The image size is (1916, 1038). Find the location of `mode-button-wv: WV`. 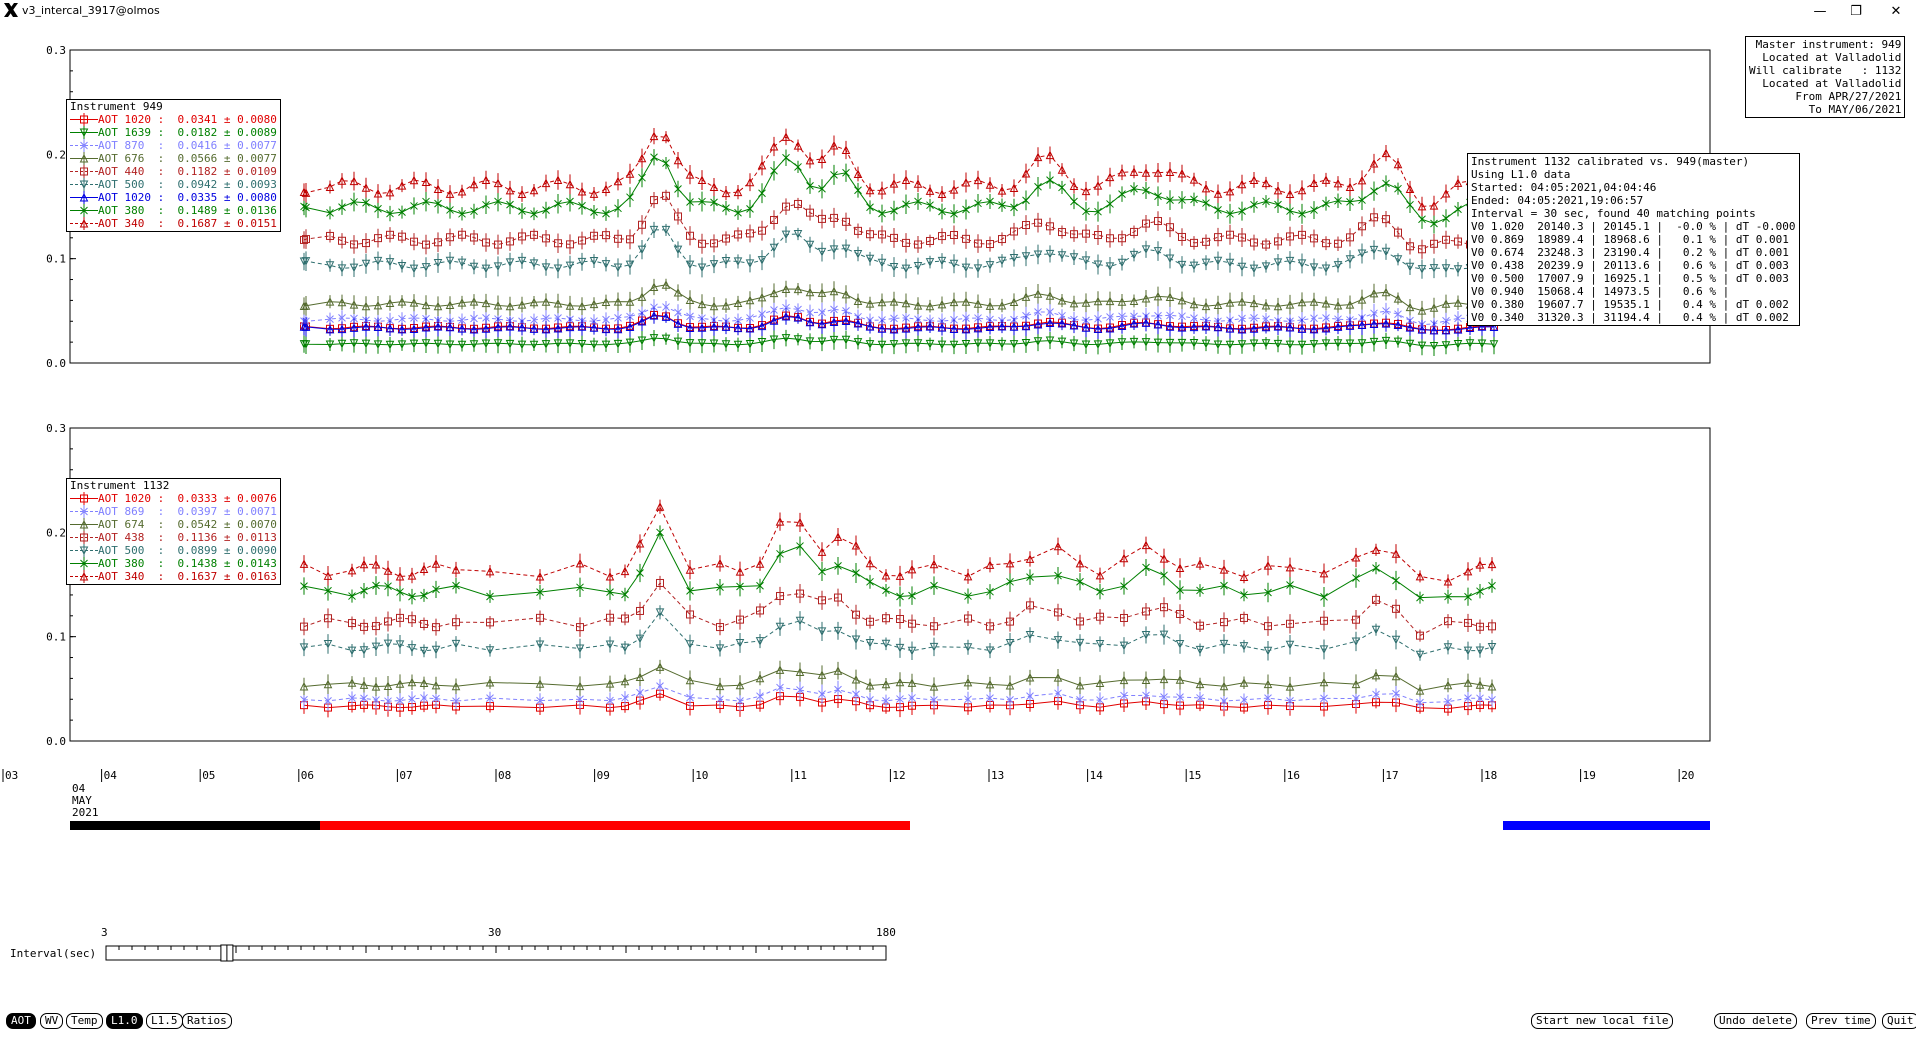

mode-button-wv: WV is located at coordinates (52, 1021).